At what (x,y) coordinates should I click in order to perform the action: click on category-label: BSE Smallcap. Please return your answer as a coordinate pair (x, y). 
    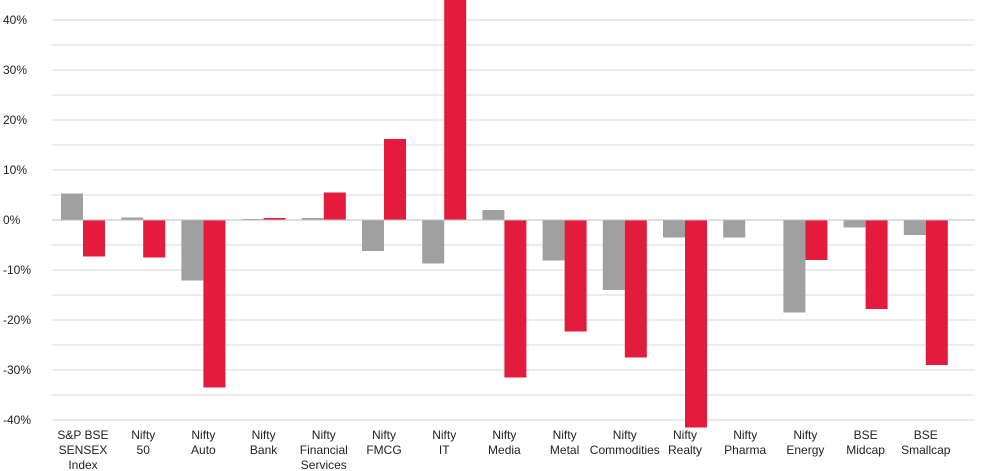
    Looking at the image, I should click on (926, 442).